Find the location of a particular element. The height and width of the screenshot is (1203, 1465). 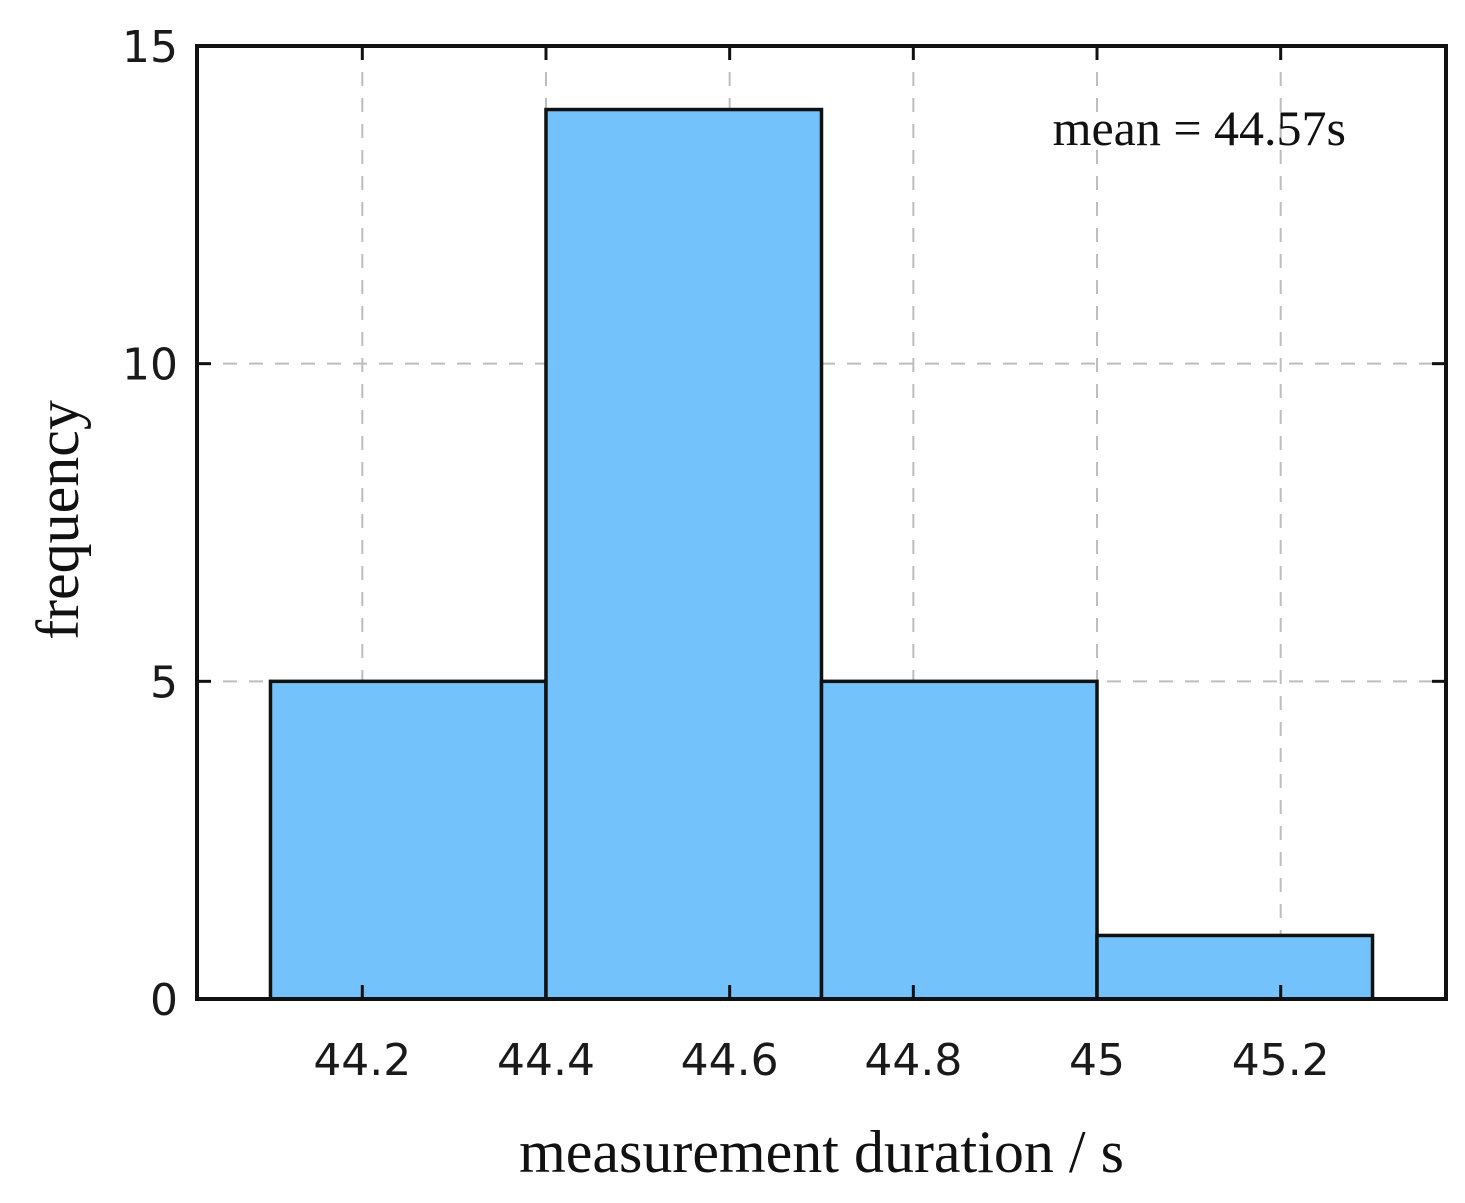

mean-annotation: mean = 44.57s is located at coordinates (1199, 128).